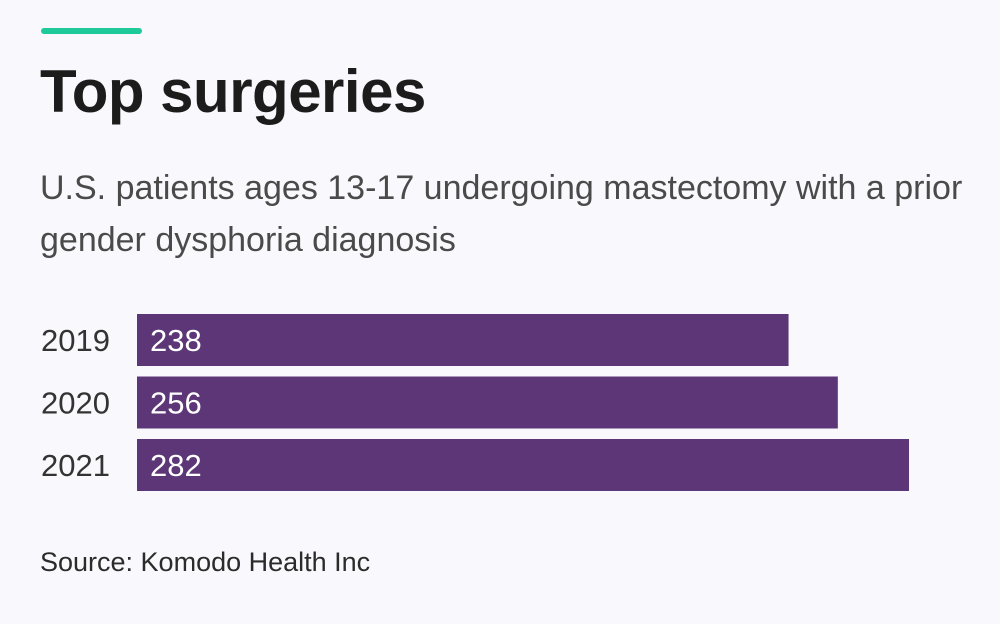 The width and height of the screenshot is (1000, 624). What do you see at coordinates (176, 340) in the screenshot?
I see `value-label-2019: 238` at bounding box center [176, 340].